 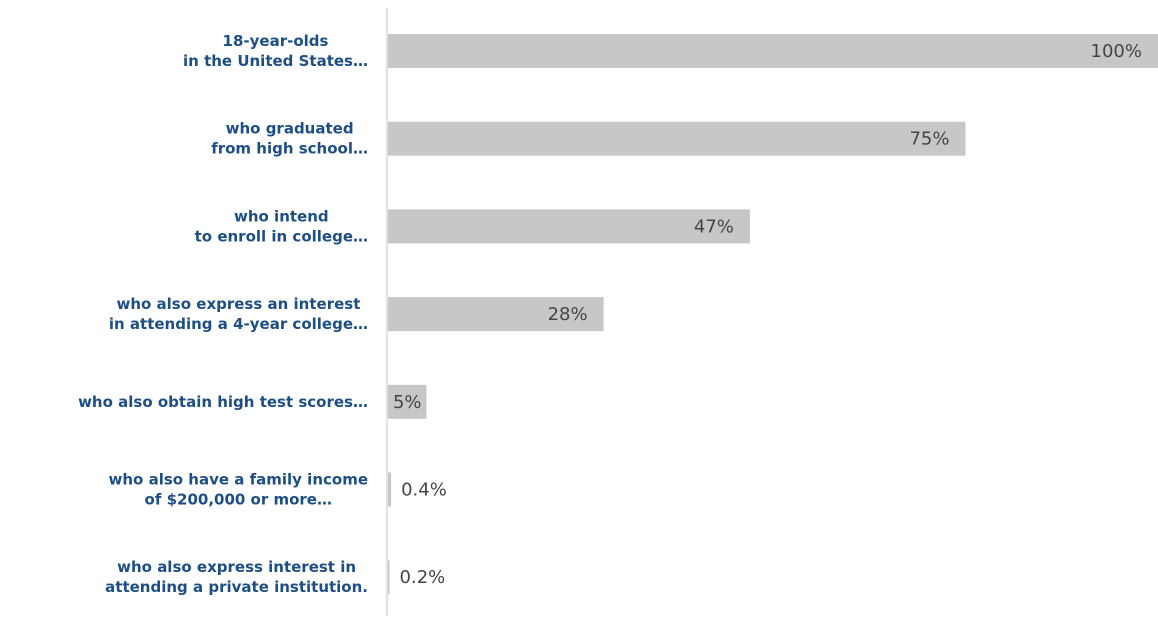 I want to click on value-label: 5%, so click(x=407, y=402).